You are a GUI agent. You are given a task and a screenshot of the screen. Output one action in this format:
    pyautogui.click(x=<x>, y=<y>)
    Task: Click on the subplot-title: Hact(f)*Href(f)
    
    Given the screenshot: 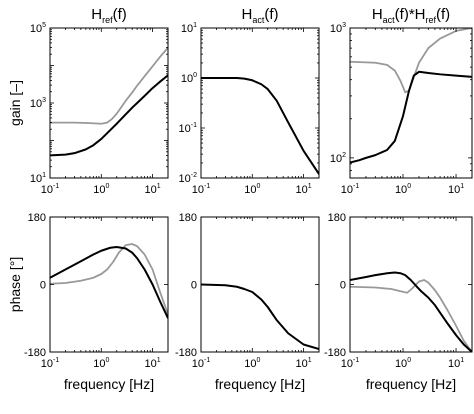 What is the action you would take?
    pyautogui.click(x=411, y=15)
    